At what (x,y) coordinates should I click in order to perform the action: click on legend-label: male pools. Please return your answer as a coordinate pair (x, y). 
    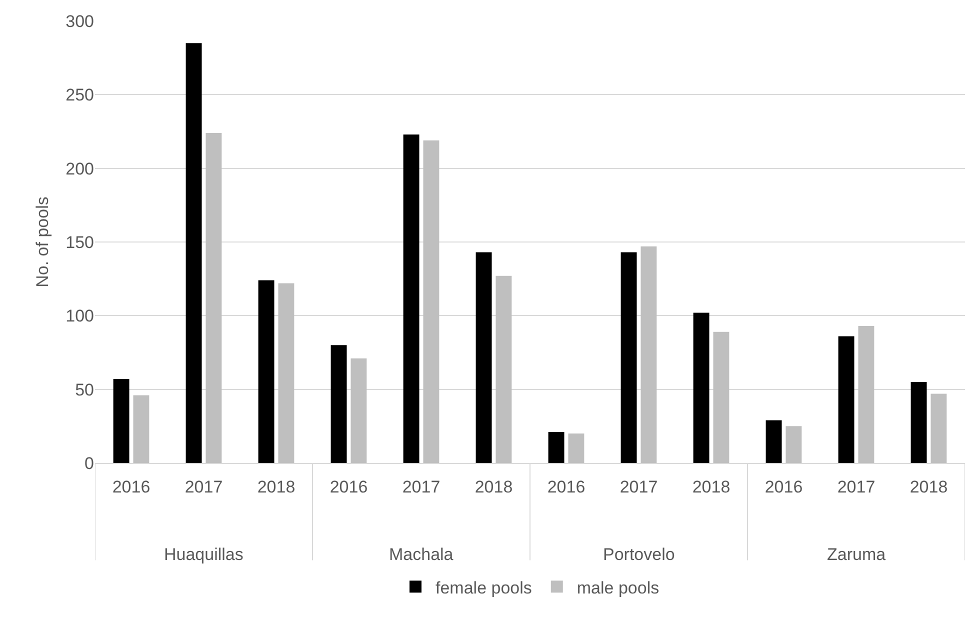
    Looking at the image, I should click on (618, 588).